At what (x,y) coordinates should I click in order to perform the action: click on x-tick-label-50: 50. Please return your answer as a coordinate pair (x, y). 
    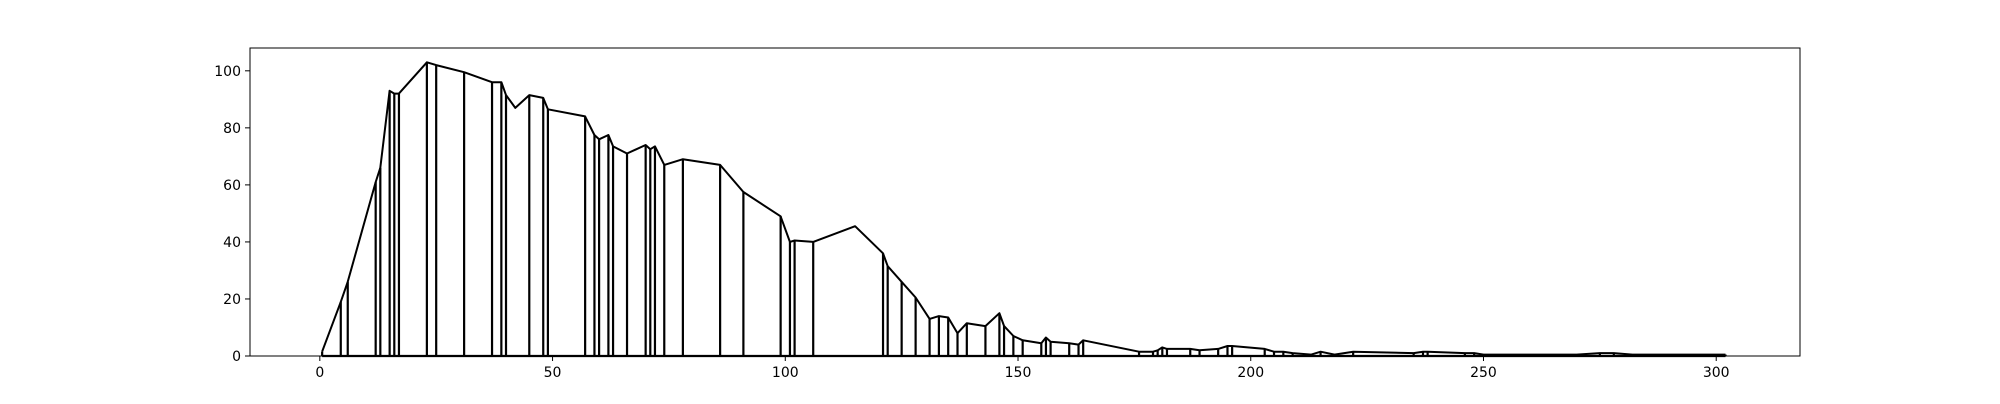
    Looking at the image, I should click on (553, 373).